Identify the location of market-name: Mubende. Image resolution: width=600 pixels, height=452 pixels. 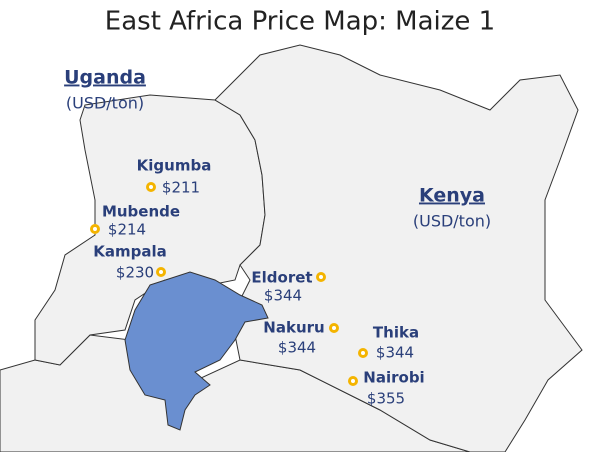
(141, 212).